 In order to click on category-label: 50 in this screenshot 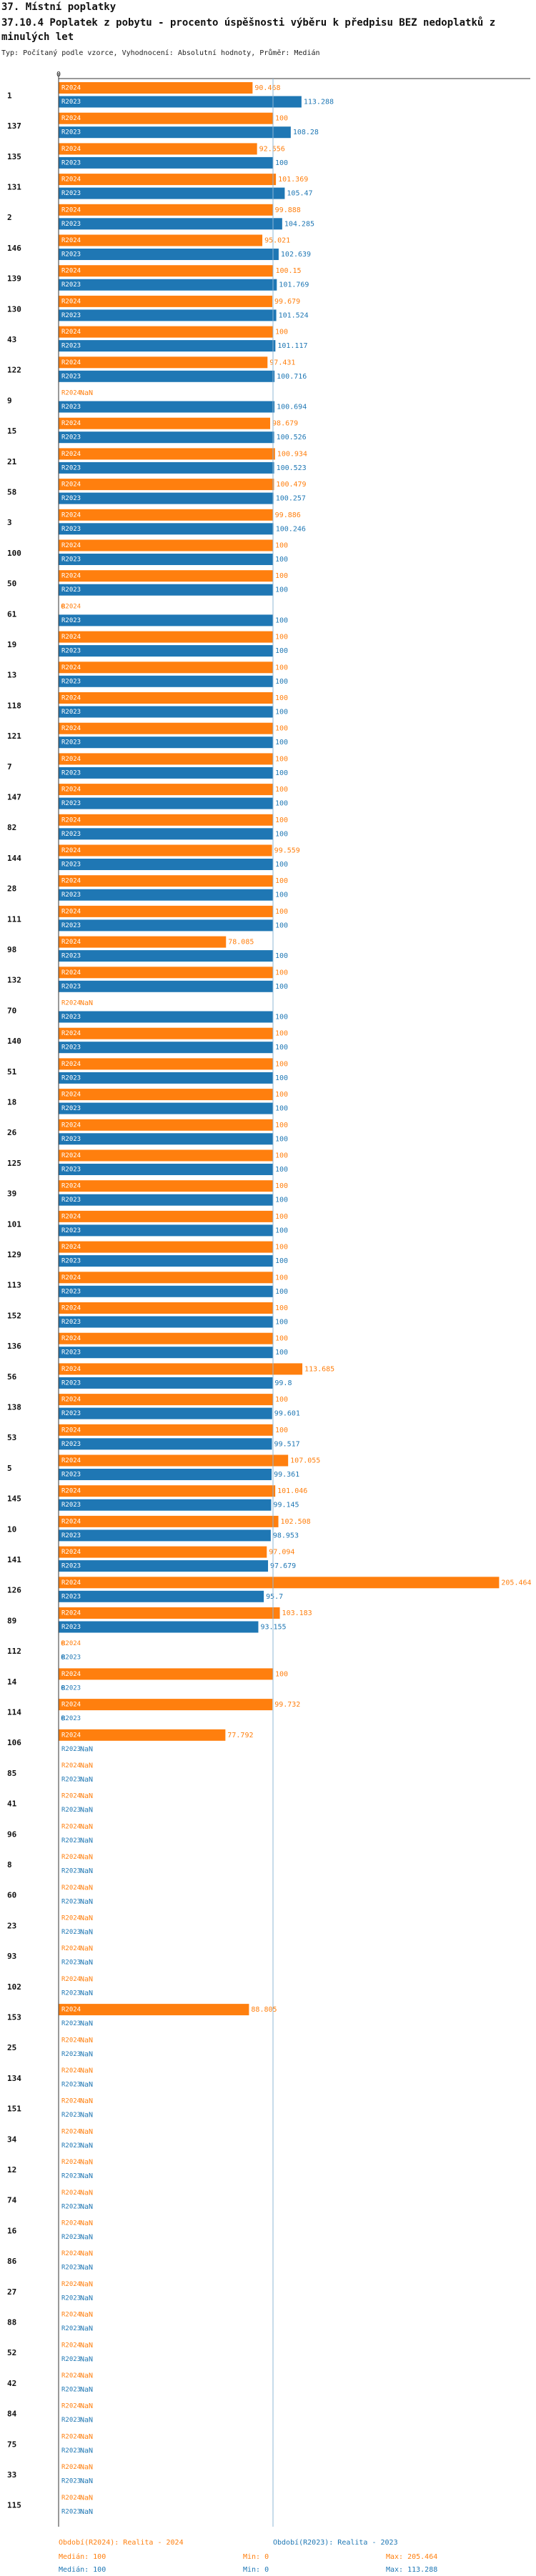, I will do `click(11, 584)`.